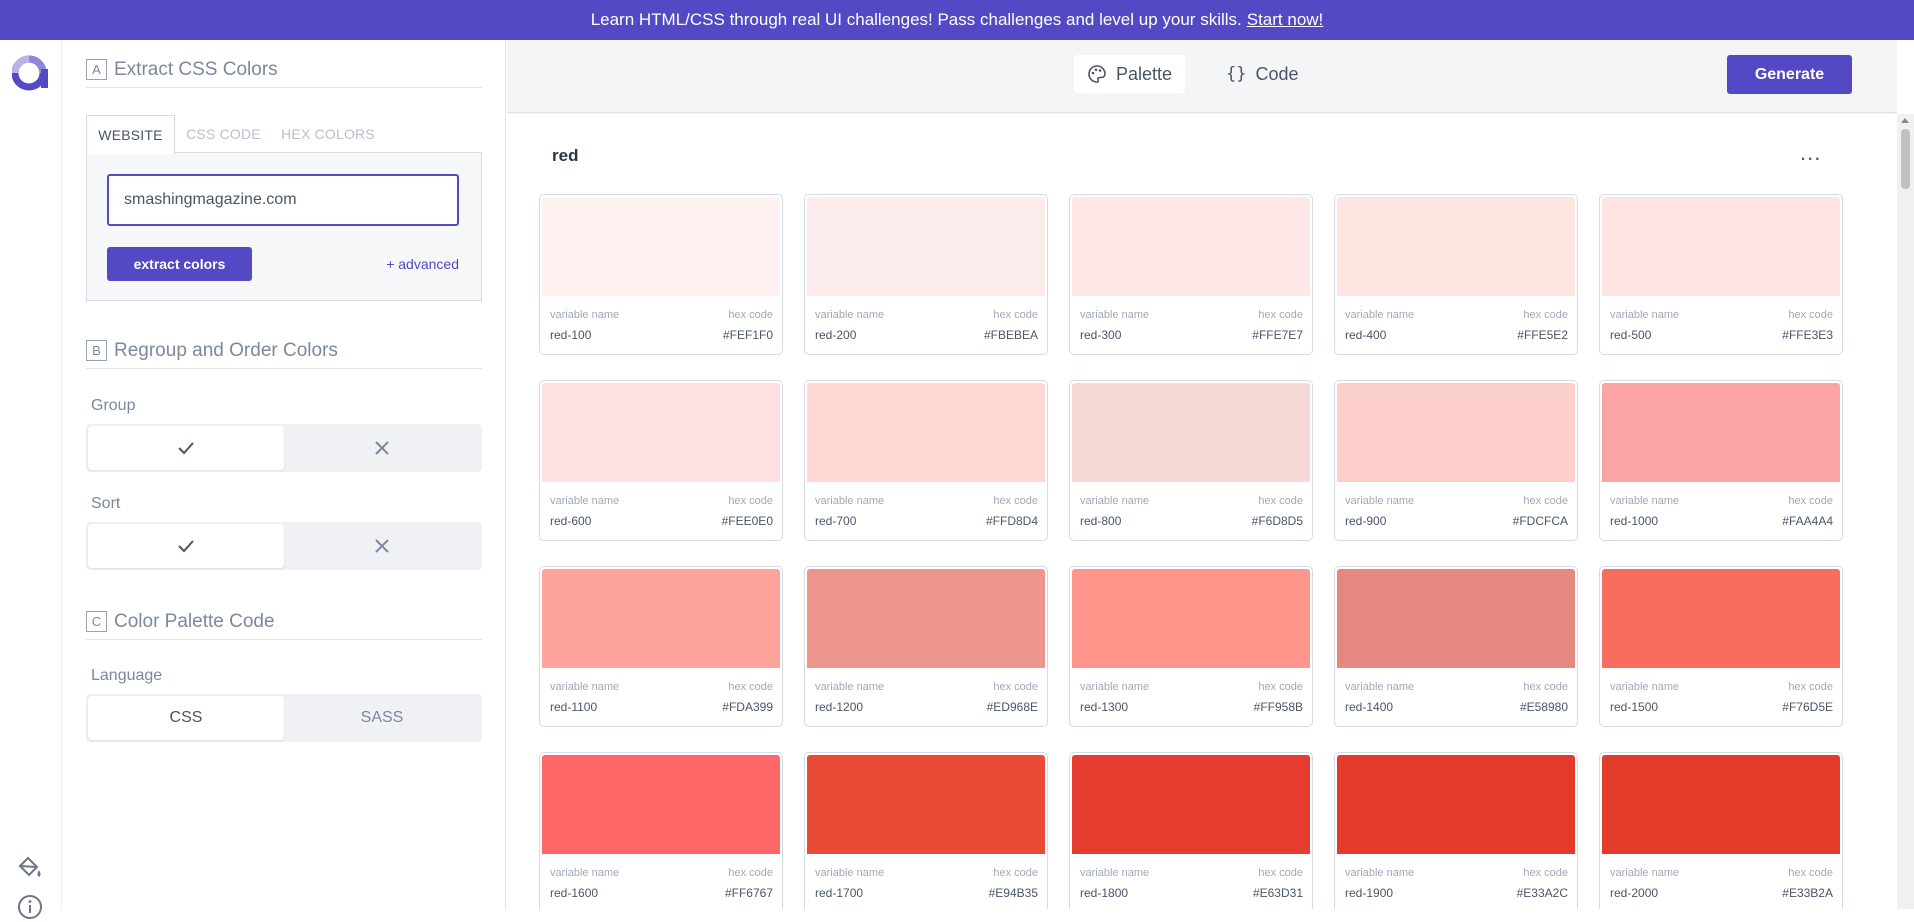 The height and width of the screenshot is (922, 1914). I want to click on color-swatch-card: variable name hex code red-1800 #E63D31, so click(1191, 830).